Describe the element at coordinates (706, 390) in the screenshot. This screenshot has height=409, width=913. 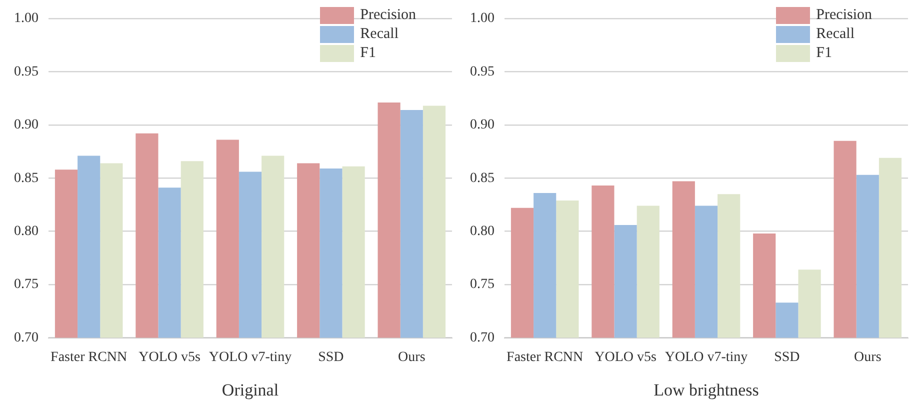
I see `x-axis-title: Low brightness` at that location.